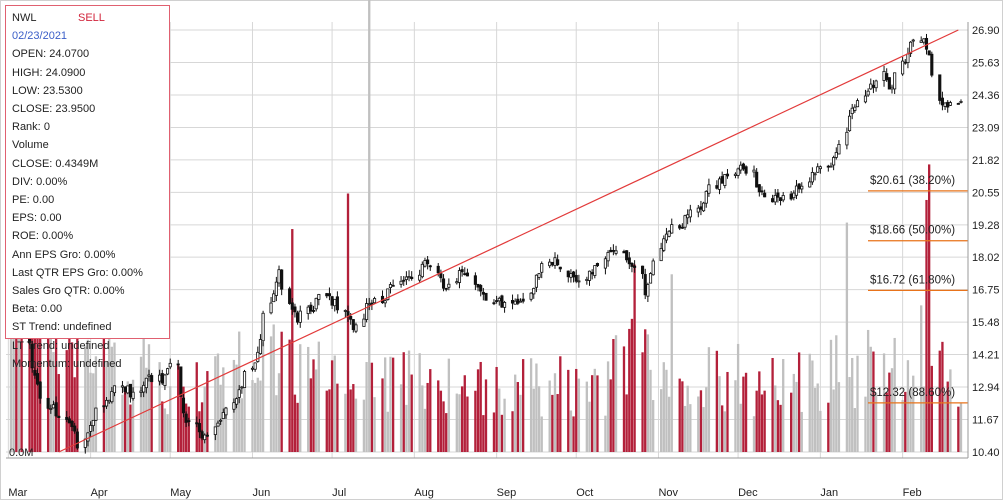 The image size is (1003, 500). Describe the element at coordinates (109, 291) in the screenshot. I see `info-row-value: 0.00%` at that location.